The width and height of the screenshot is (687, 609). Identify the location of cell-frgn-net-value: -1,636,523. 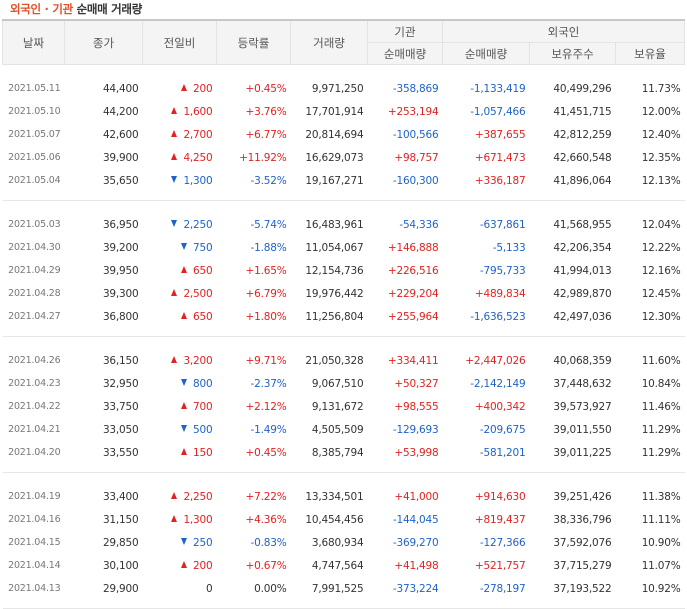
(498, 316).